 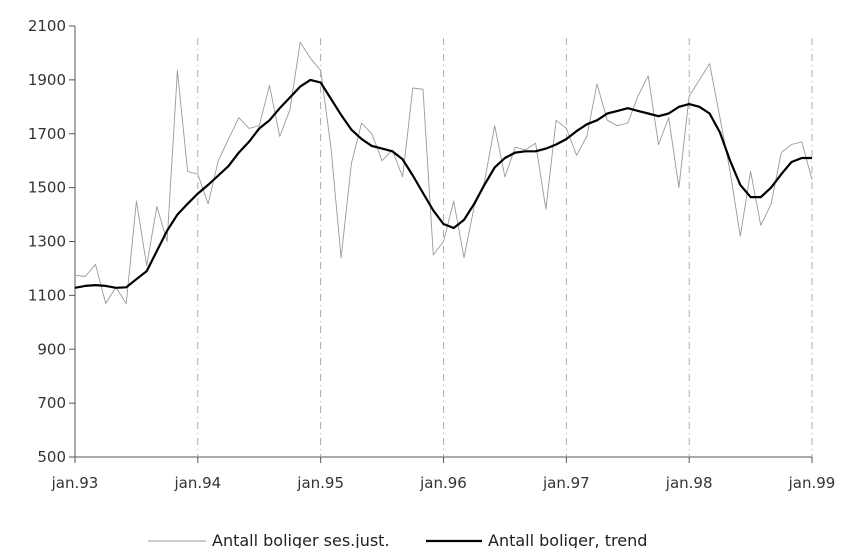 I want to click on y-axis: 500 700 900 1100 1300 1500 1700 1900 2100, so click(x=52, y=241).